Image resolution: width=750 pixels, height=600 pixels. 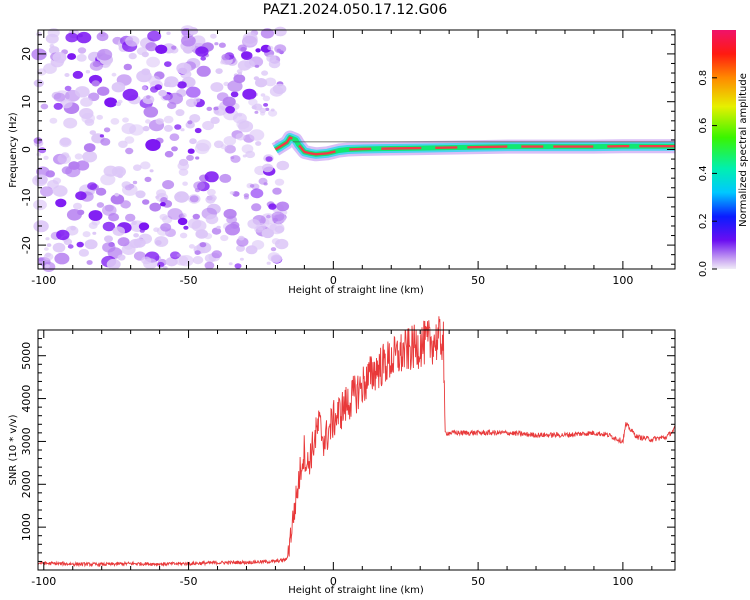 I want to click on y-tick-label: 20, so click(x=26, y=54).